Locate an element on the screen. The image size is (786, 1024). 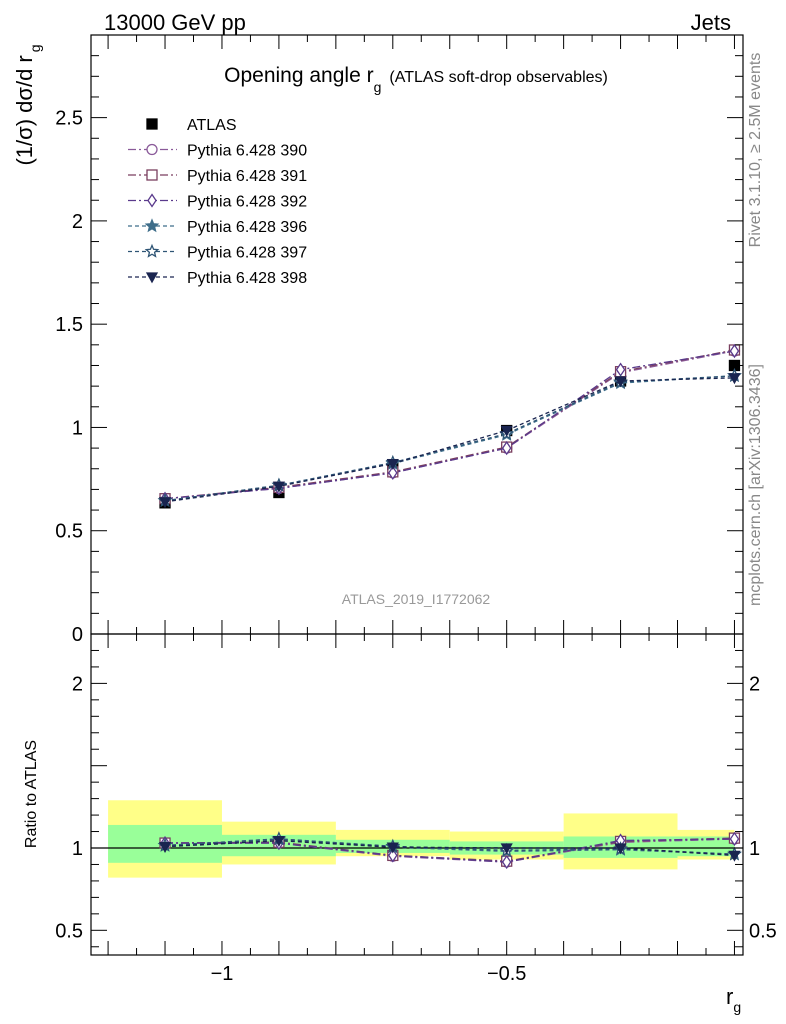
main-series-group is located at coordinates (449, 426).